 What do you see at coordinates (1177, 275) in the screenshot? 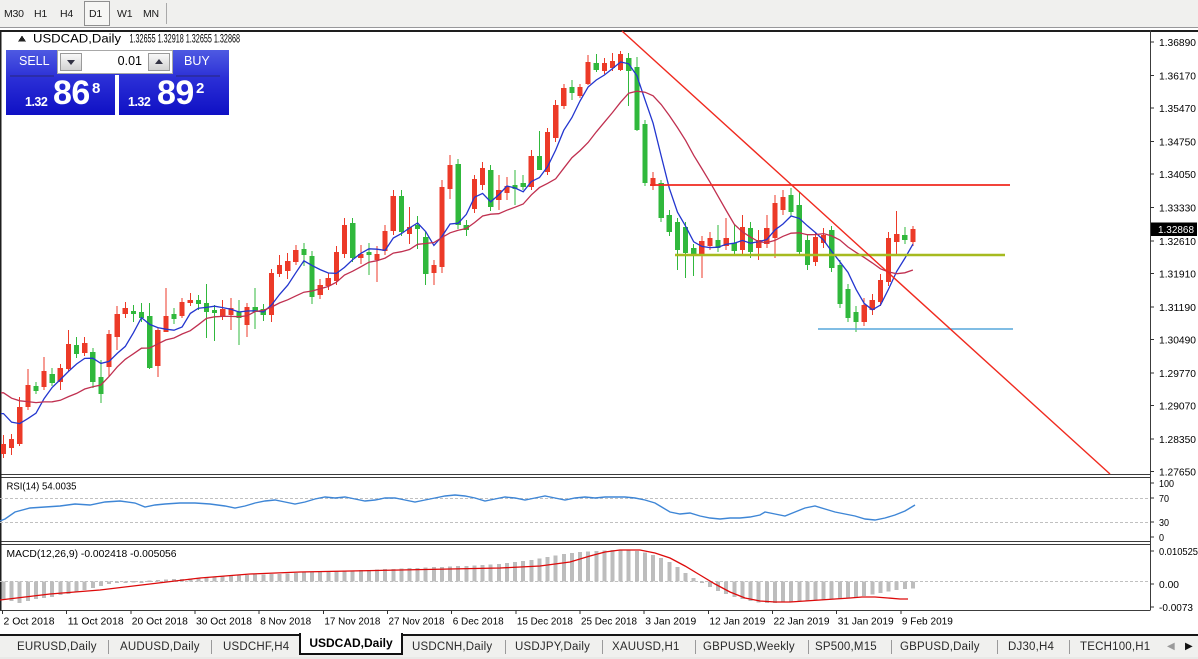
I see `svg-text: 1.31910` at bounding box center [1177, 275].